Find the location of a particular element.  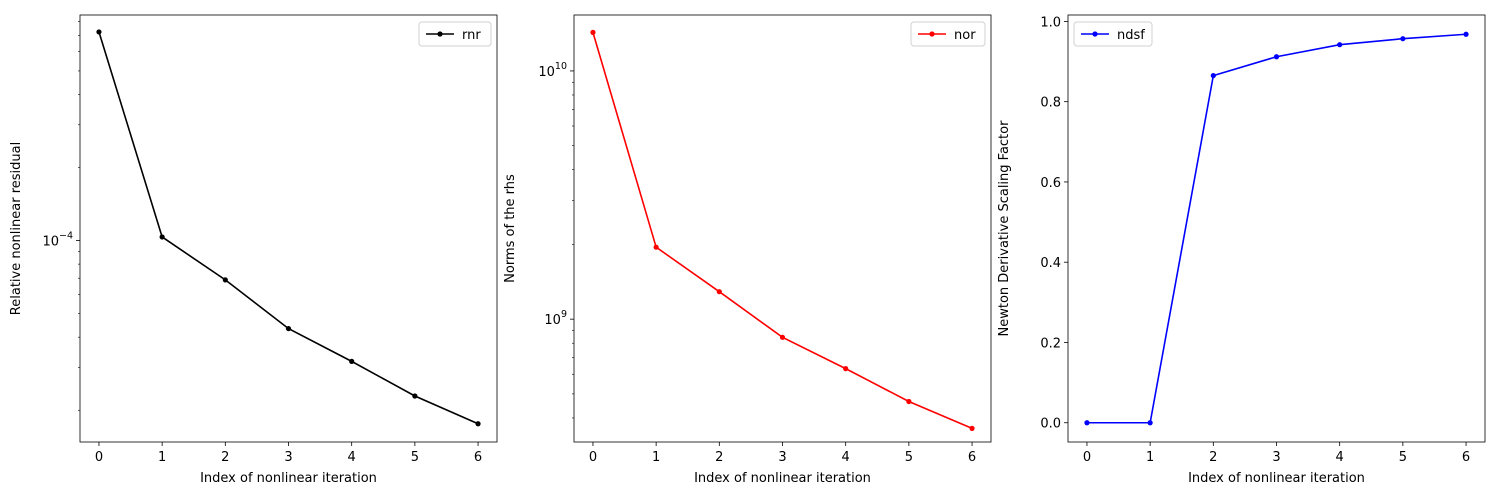

y-axis-label: Norms of the rhs is located at coordinates (510, 228).